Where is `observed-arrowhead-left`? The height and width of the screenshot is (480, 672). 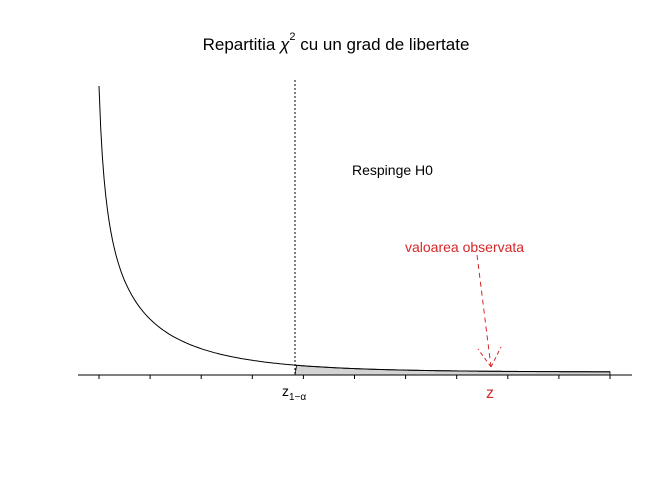 observed-arrowhead-left is located at coordinates (484, 358).